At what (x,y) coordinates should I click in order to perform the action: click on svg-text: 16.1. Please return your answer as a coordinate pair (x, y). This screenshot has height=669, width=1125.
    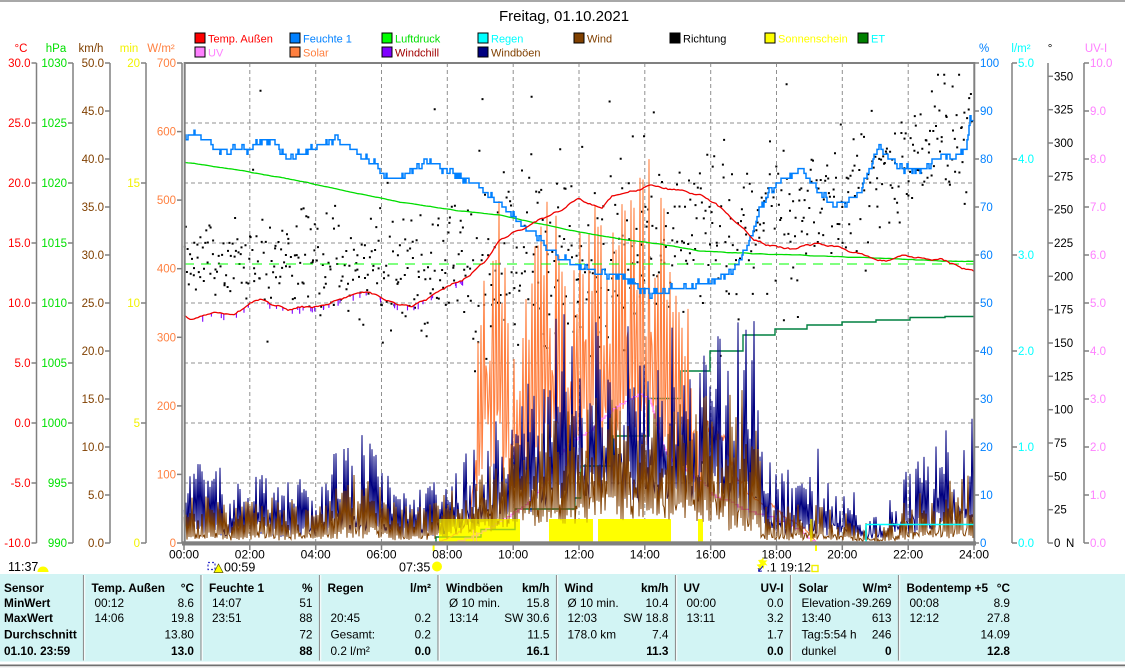
    Looking at the image, I should click on (538, 651).